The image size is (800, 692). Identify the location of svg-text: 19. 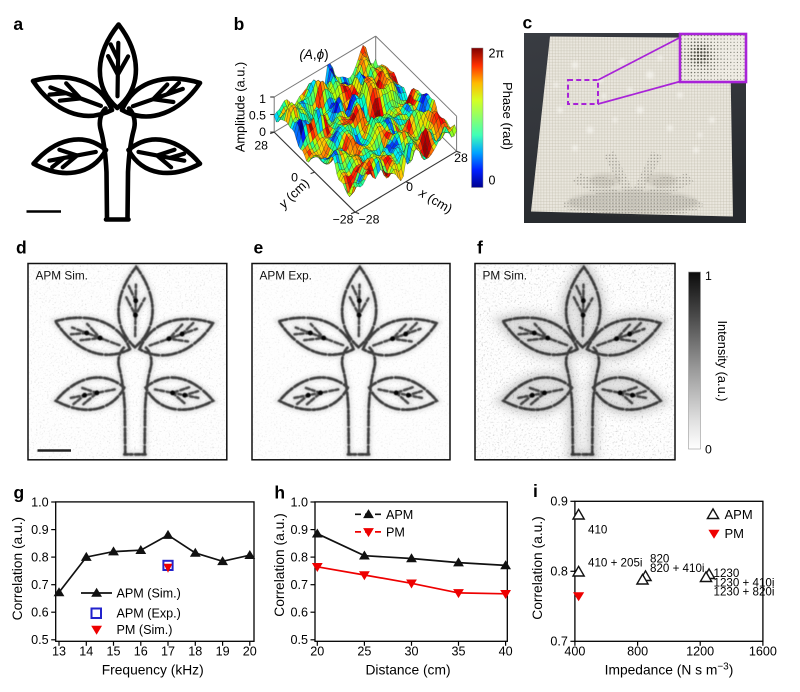
(223, 651).